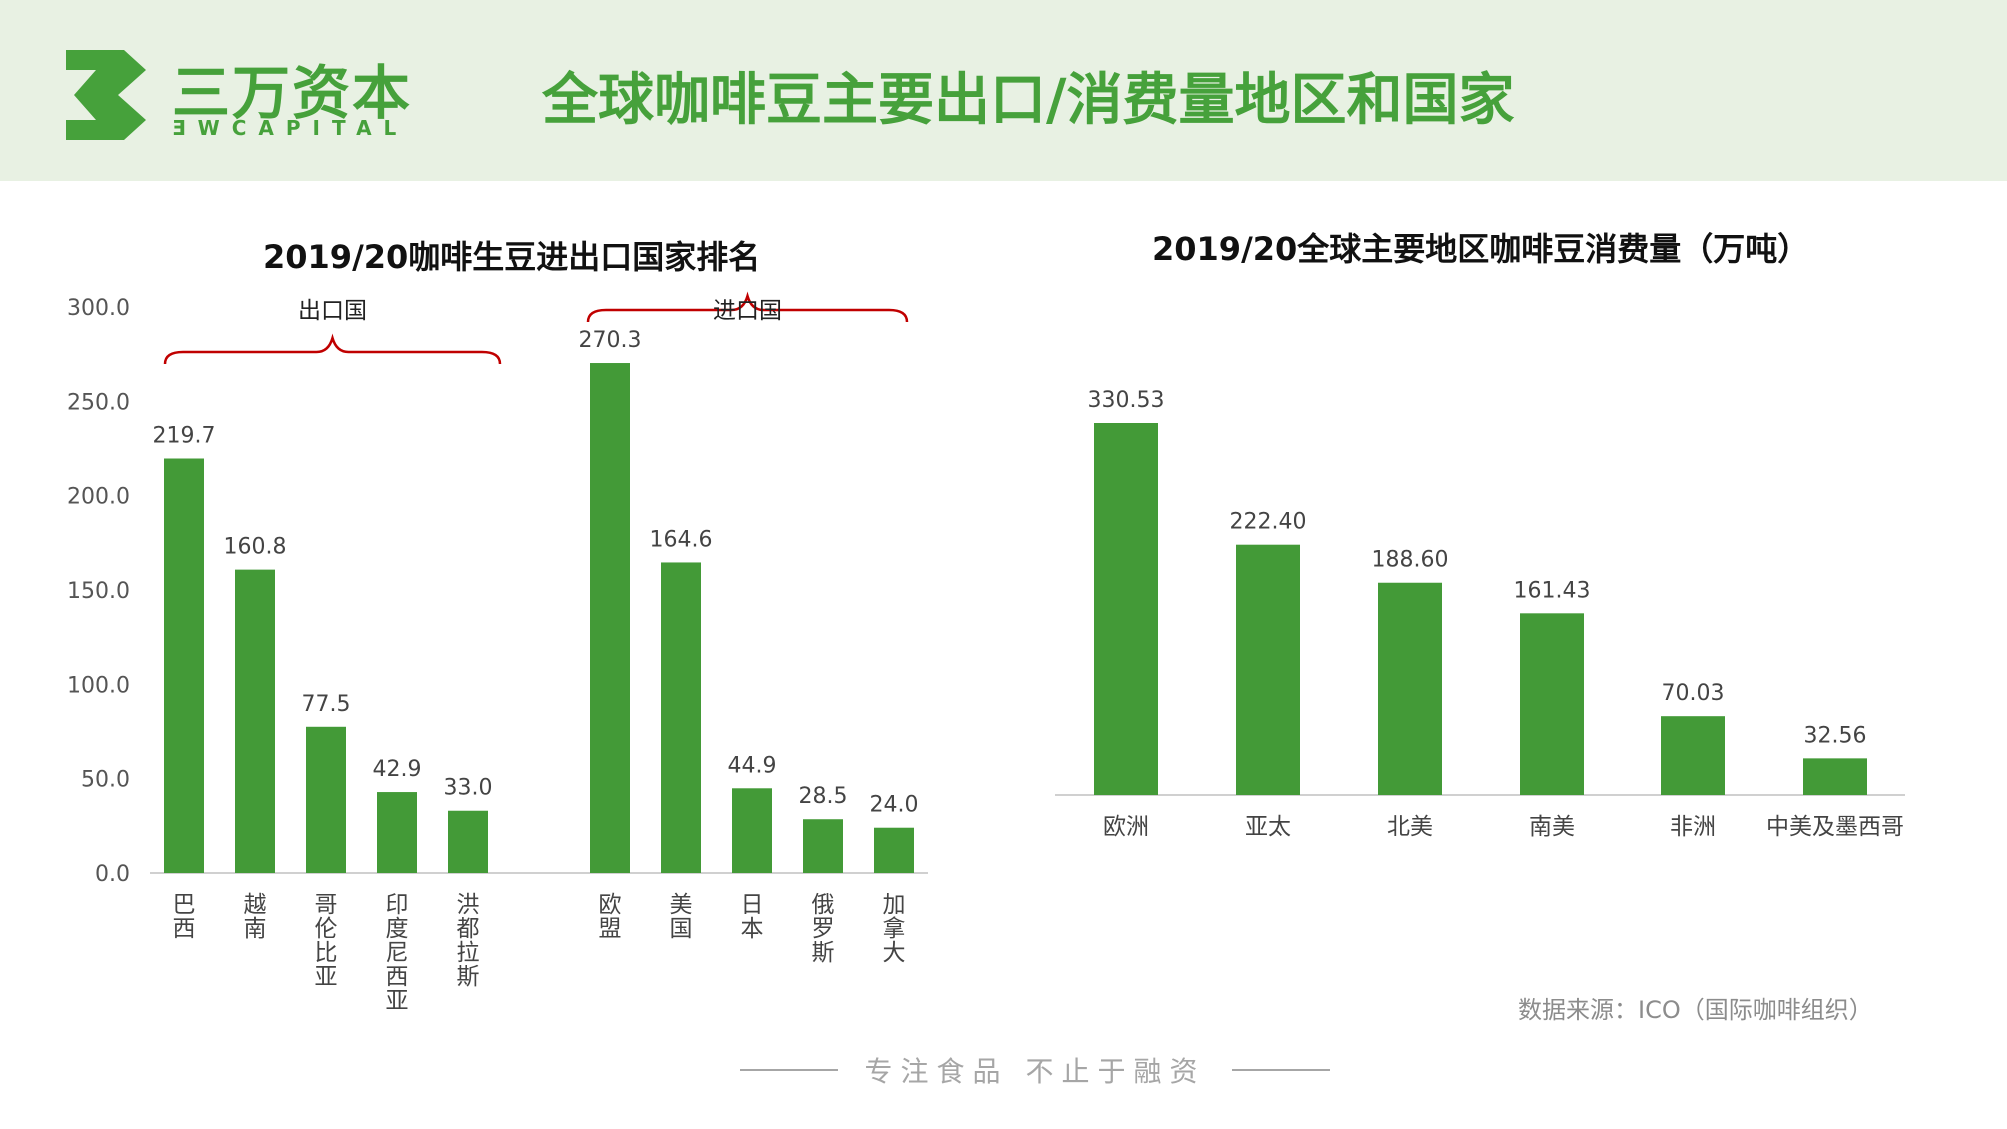 This screenshot has height=1129, width=2007. Describe the element at coordinates (255, 905) in the screenshot. I see `x-category-label: 越` at that location.